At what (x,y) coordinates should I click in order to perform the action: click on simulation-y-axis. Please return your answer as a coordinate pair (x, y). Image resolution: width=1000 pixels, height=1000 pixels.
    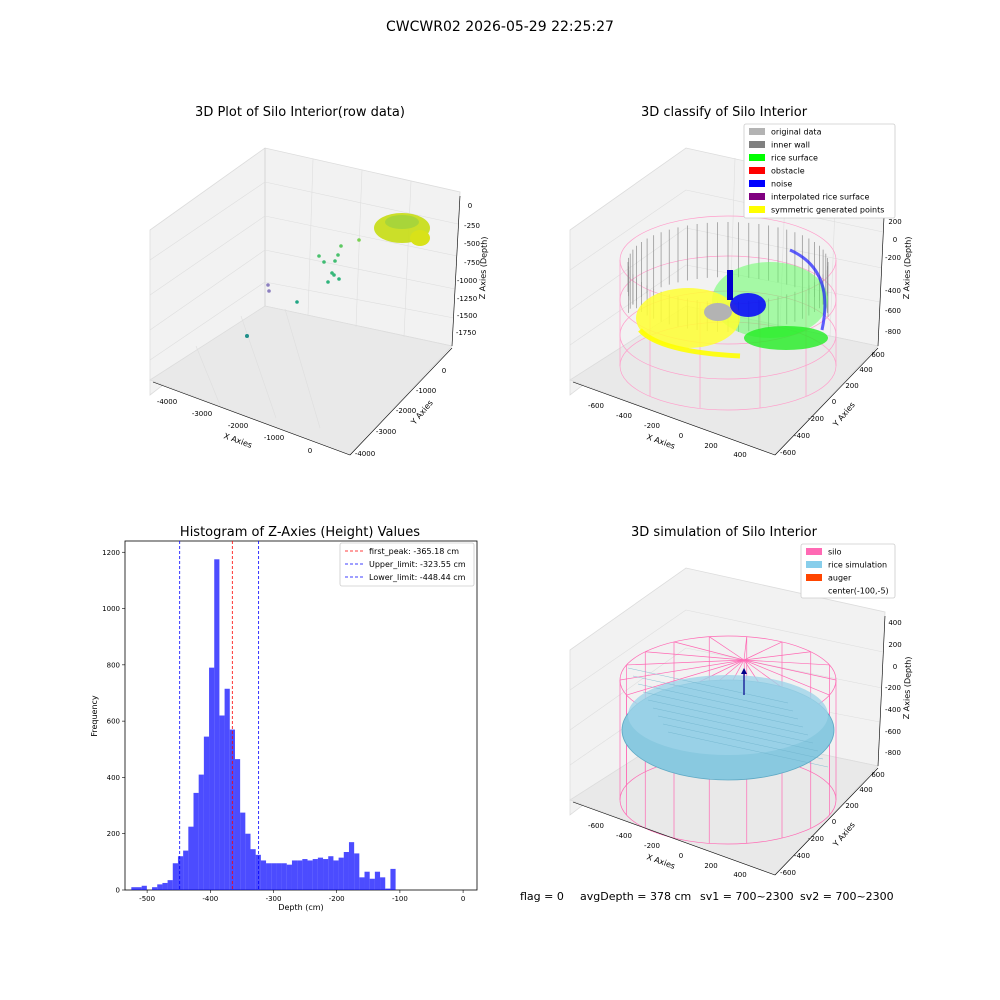
    Looking at the image, I should click on (826, 821).